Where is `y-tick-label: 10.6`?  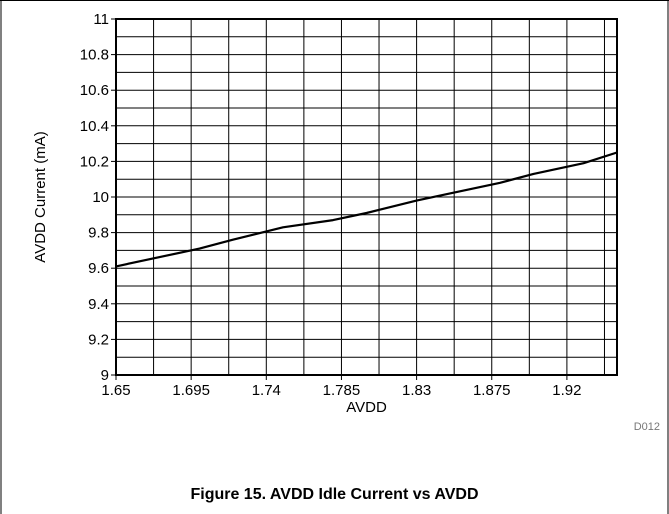 y-tick-label: 10.6 is located at coordinates (94, 90).